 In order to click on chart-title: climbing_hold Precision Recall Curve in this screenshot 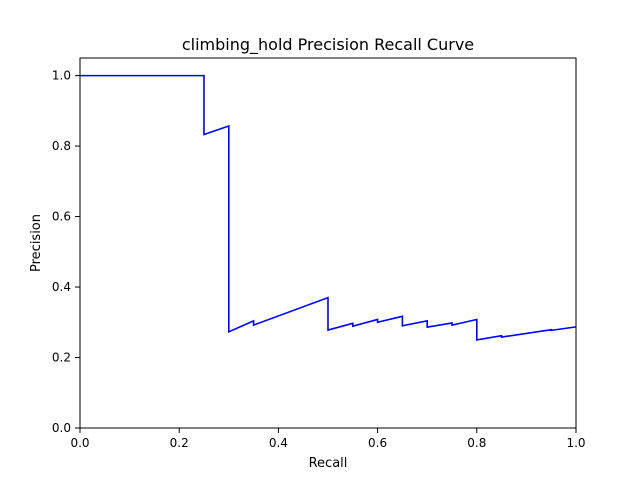, I will do `click(328, 45)`.